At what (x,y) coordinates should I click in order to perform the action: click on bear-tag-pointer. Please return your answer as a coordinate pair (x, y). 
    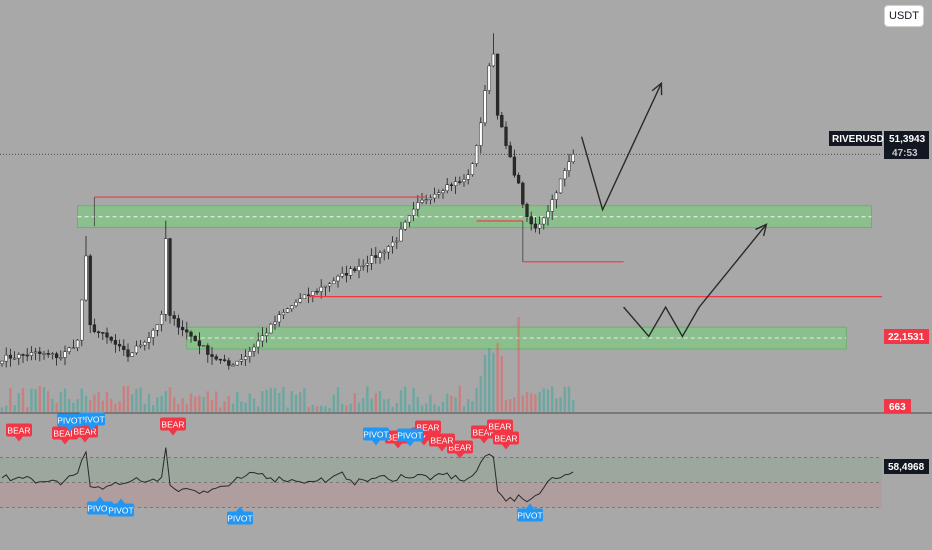
    Looking at the image, I should click on (85, 440).